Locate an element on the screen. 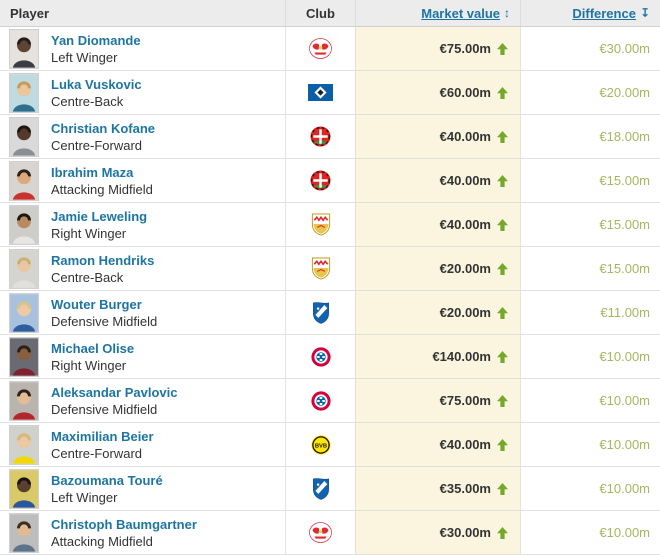  player-name-link: Michael Olise is located at coordinates (93, 348).